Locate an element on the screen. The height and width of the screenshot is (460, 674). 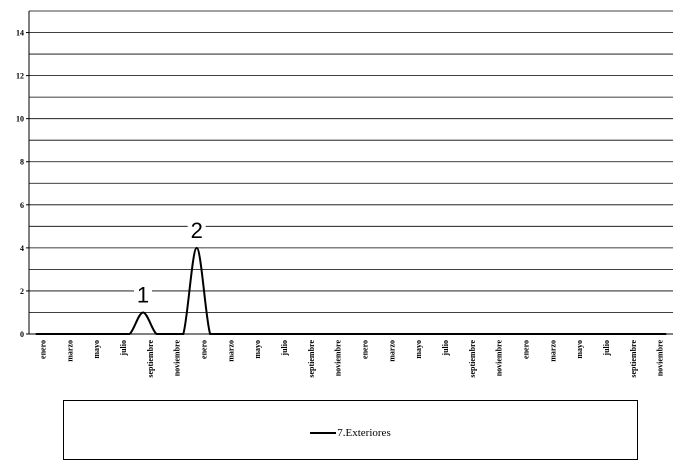
y-axis-ticks: 0 2 4 6 8 10 12 14 is located at coordinates (22, 184).